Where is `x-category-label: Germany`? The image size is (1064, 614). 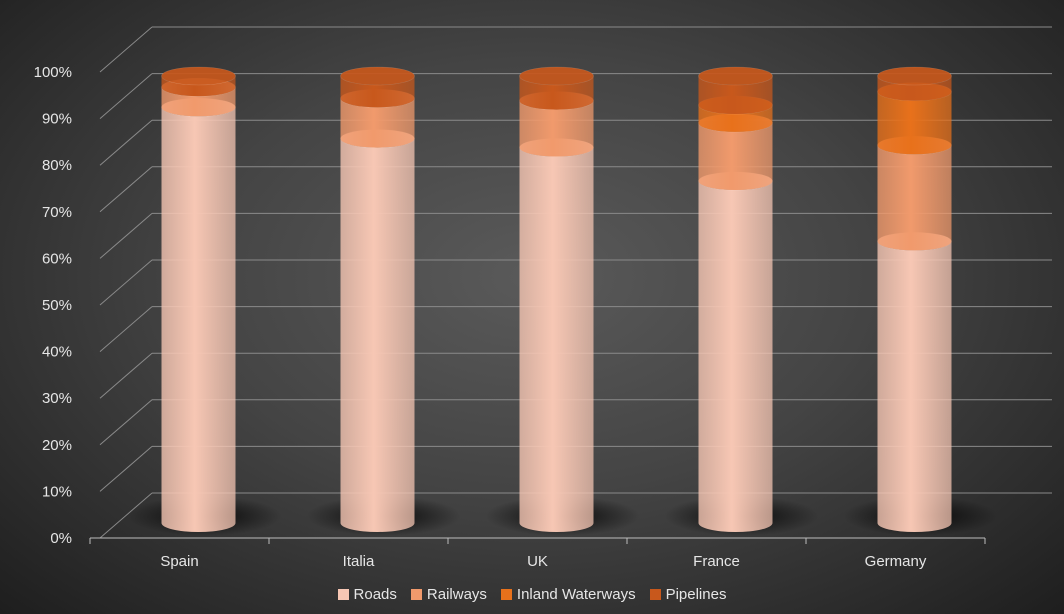 x-category-label: Germany is located at coordinates (896, 561).